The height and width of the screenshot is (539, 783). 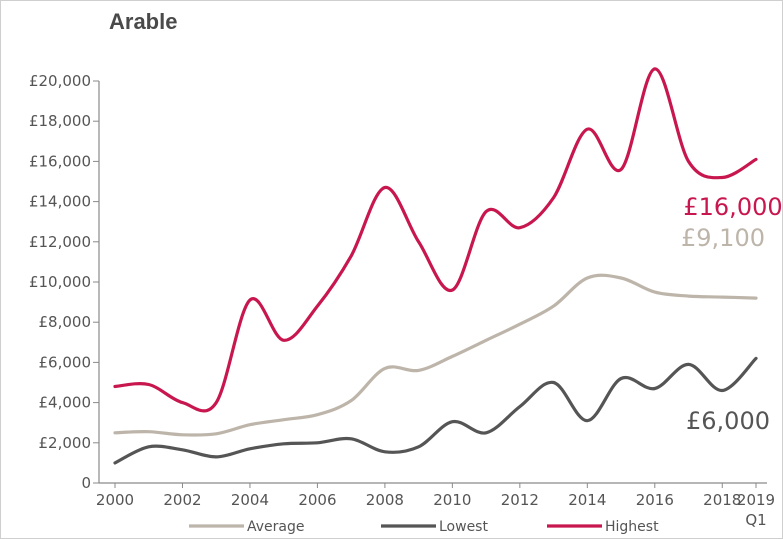 I want to click on y-tick-label: £14,000, so click(x=60, y=202).